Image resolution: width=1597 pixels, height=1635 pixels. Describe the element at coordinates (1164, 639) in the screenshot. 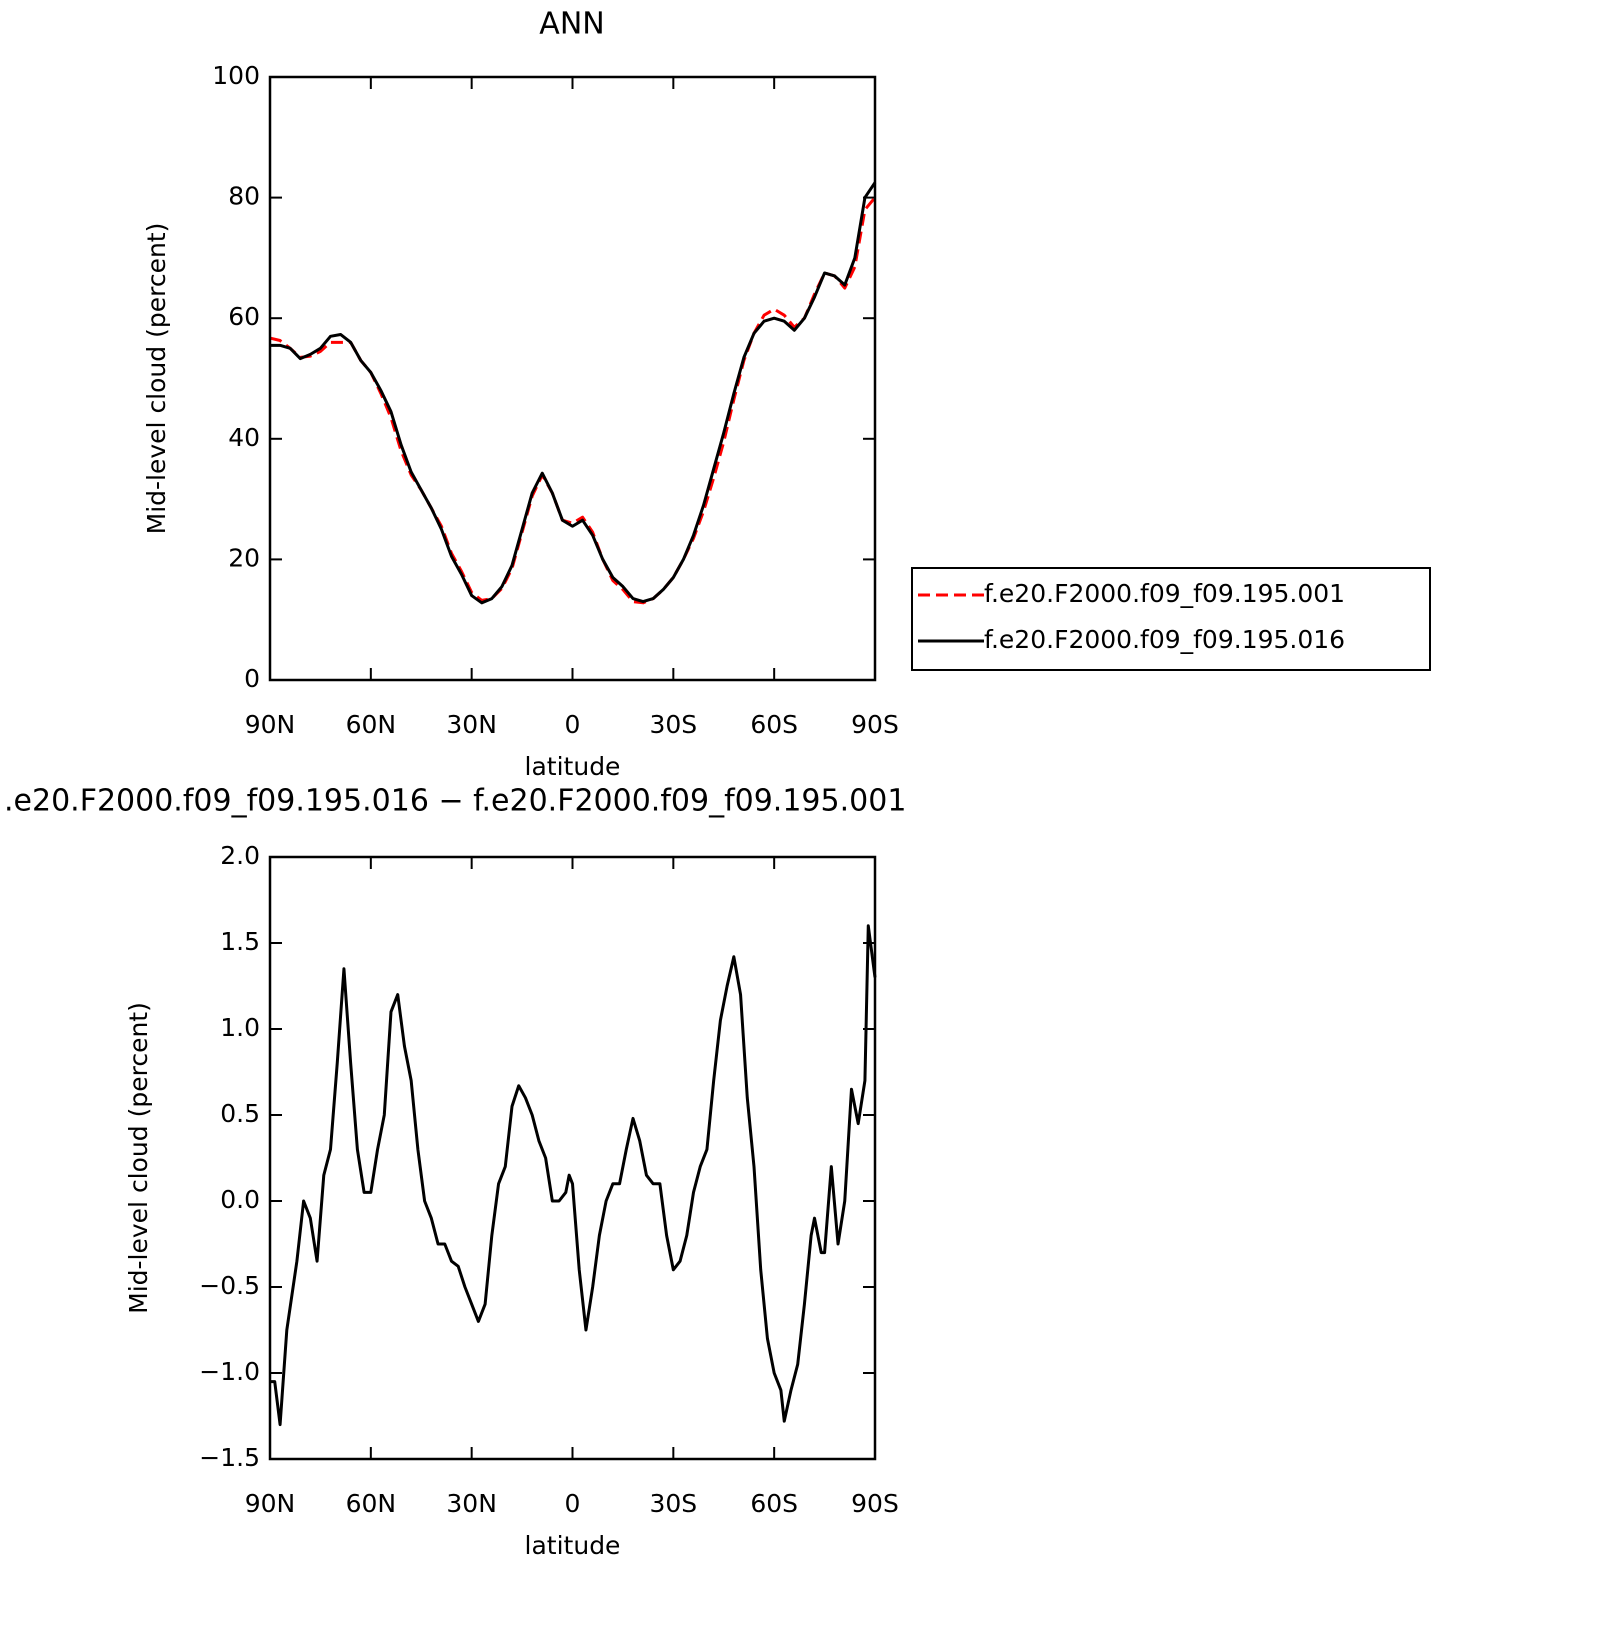

I see `legend-label: f.e20.F2000.f09_f09.195.016` at that location.